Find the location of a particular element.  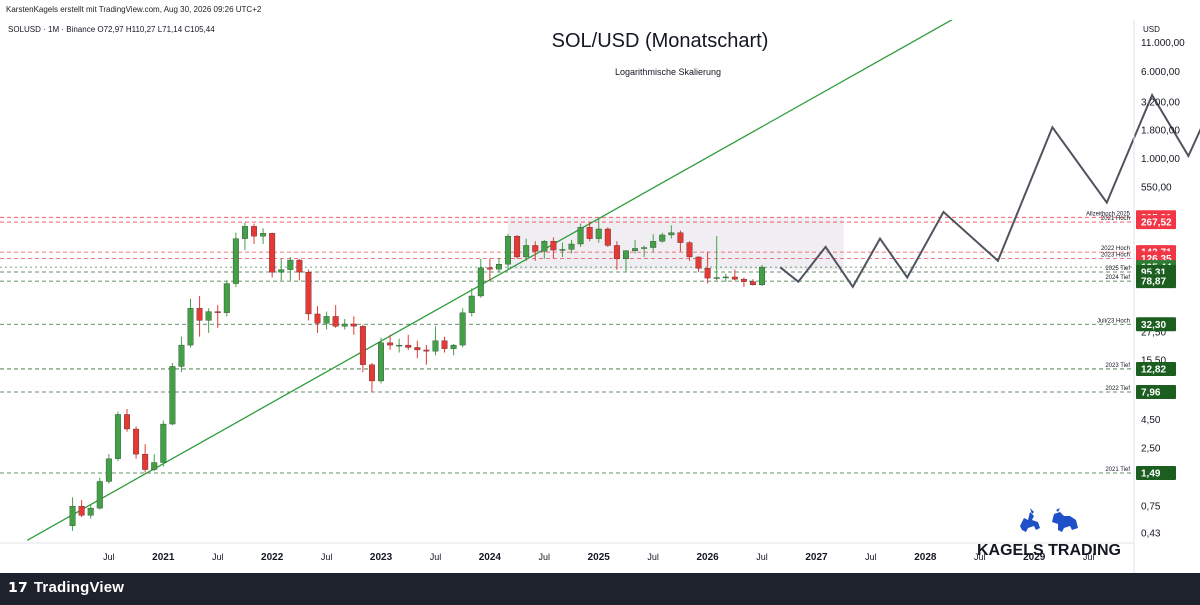

range-zone is located at coordinates (676, 243).